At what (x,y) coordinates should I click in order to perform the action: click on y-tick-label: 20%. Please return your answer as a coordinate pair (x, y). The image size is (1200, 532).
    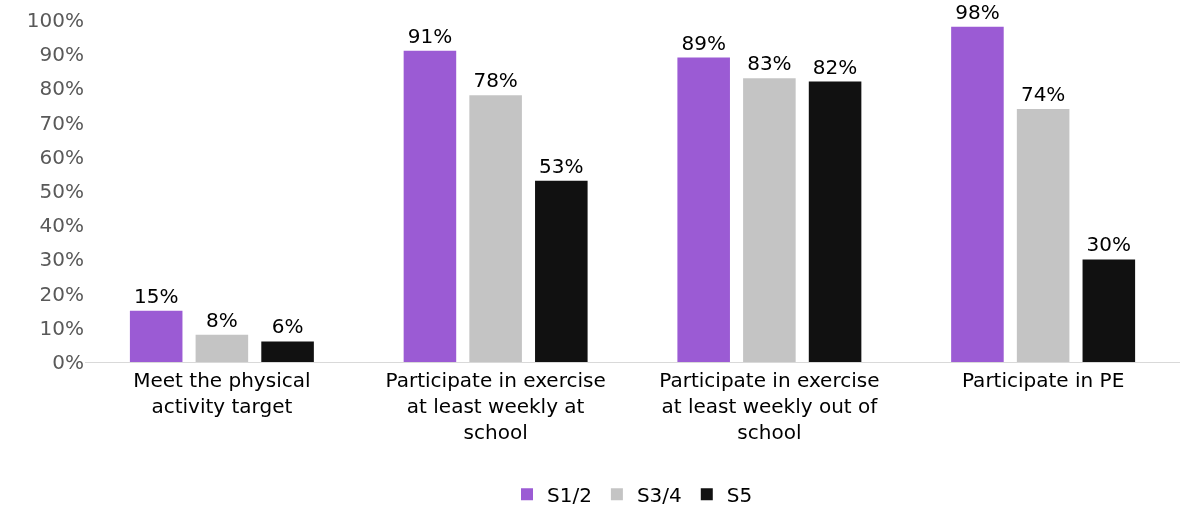
    Looking at the image, I should click on (61, 293).